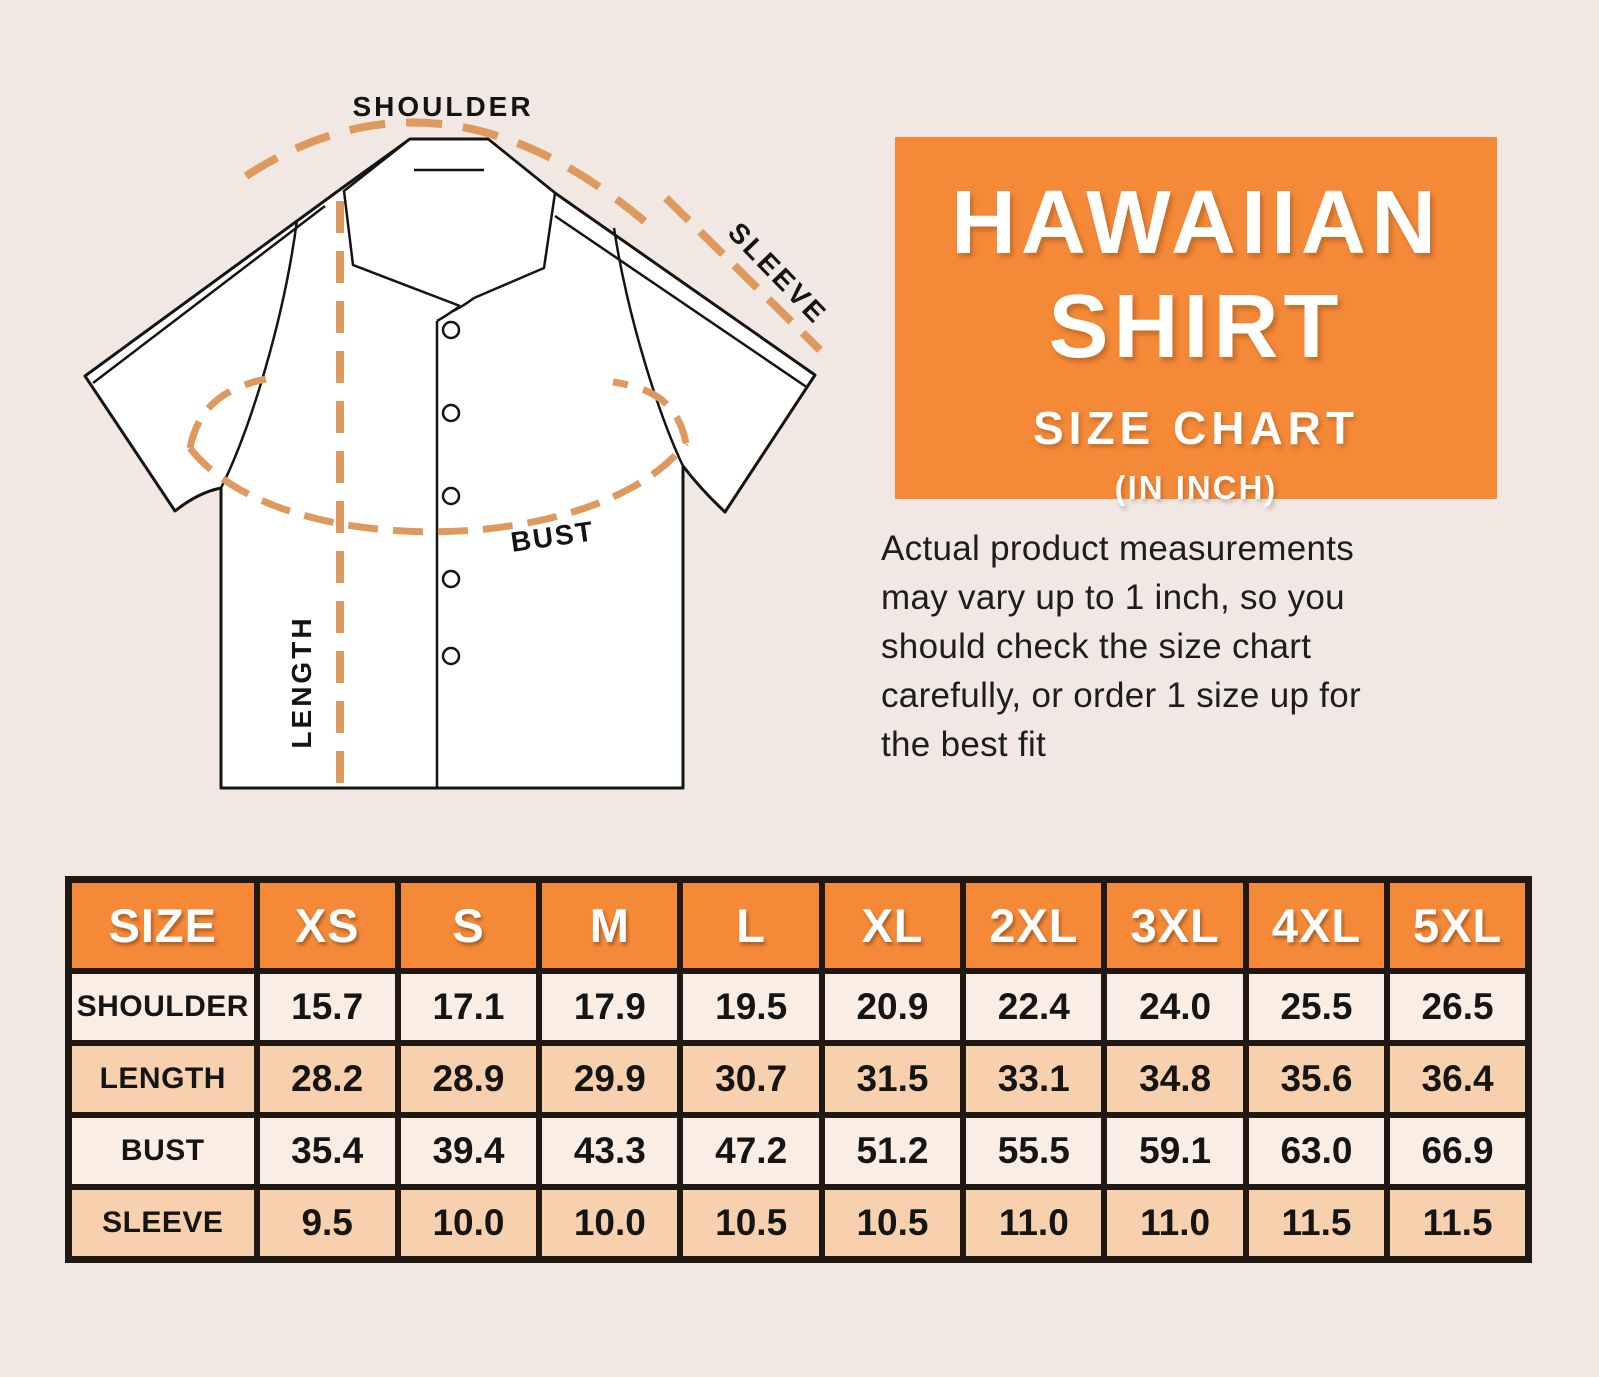 The height and width of the screenshot is (1377, 1599). What do you see at coordinates (1034, 925) in the screenshot?
I see `size-col-header: 2XL` at bounding box center [1034, 925].